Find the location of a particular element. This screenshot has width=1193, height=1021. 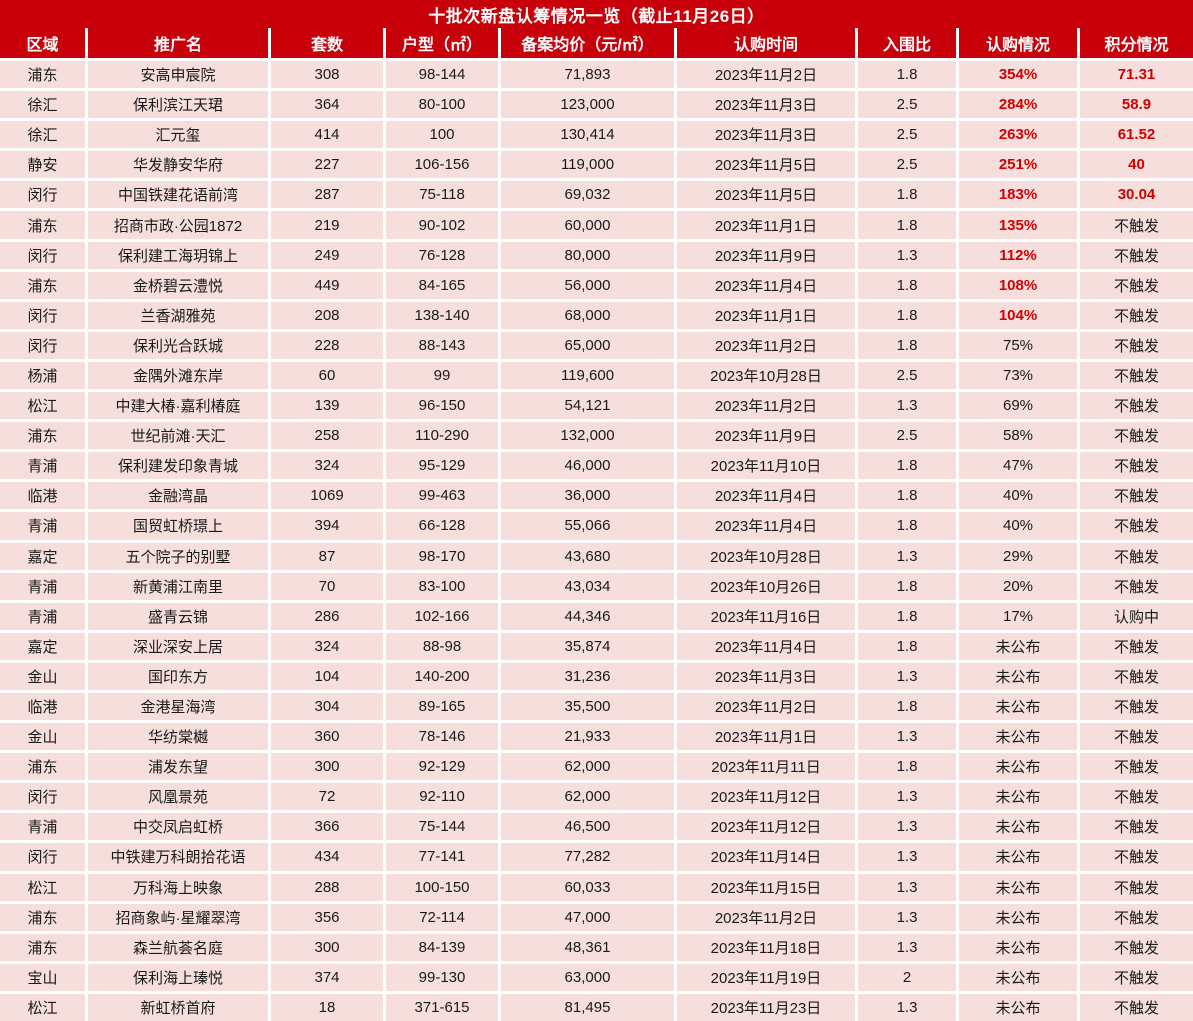

cell-price: 119,000 is located at coordinates (587, 165).